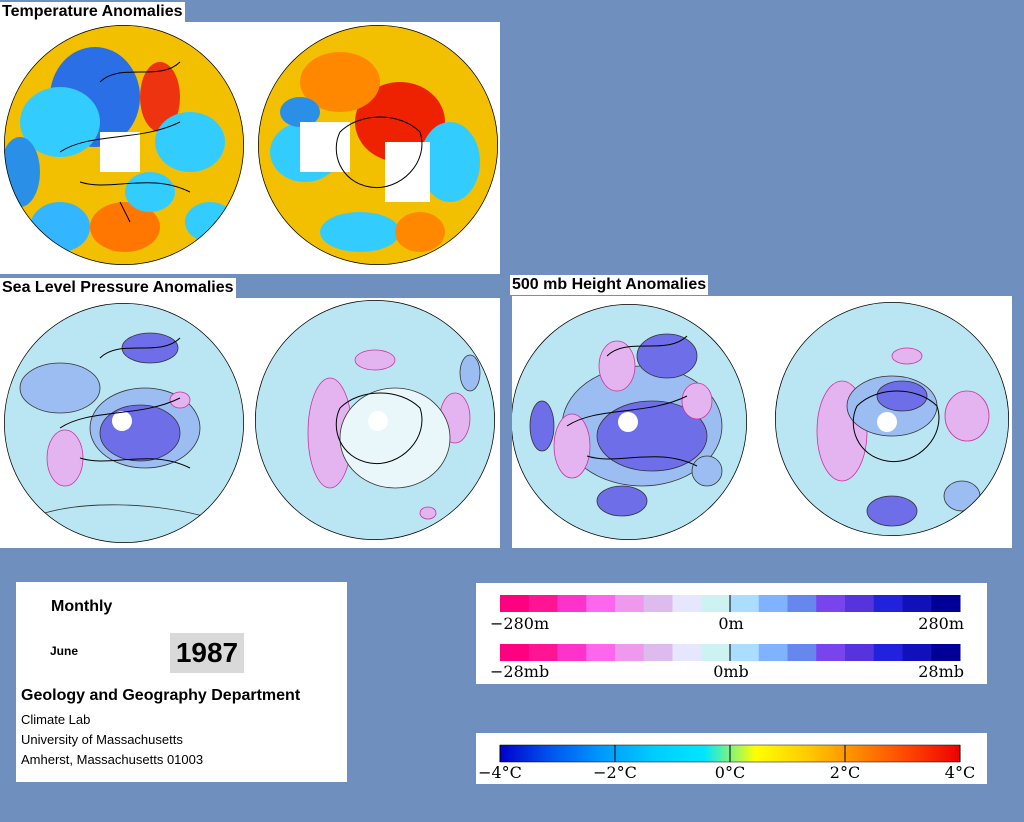  I want to click on slp-north-globe, so click(124, 423).